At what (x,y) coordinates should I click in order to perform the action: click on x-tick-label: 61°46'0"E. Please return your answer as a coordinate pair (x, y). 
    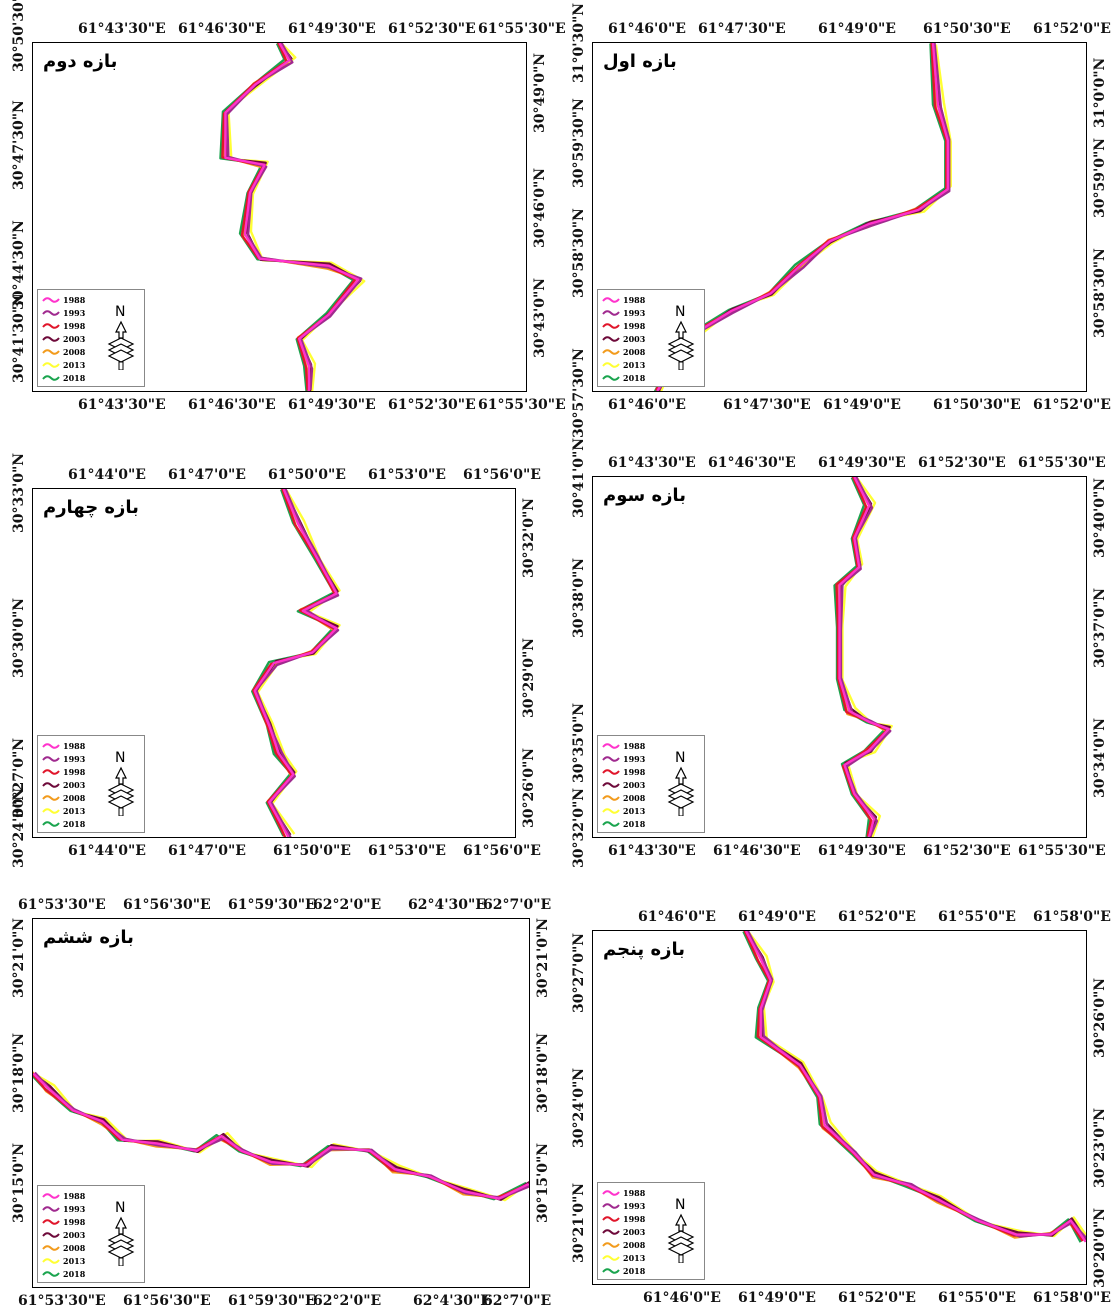
    Looking at the image, I should click on (677, 917).